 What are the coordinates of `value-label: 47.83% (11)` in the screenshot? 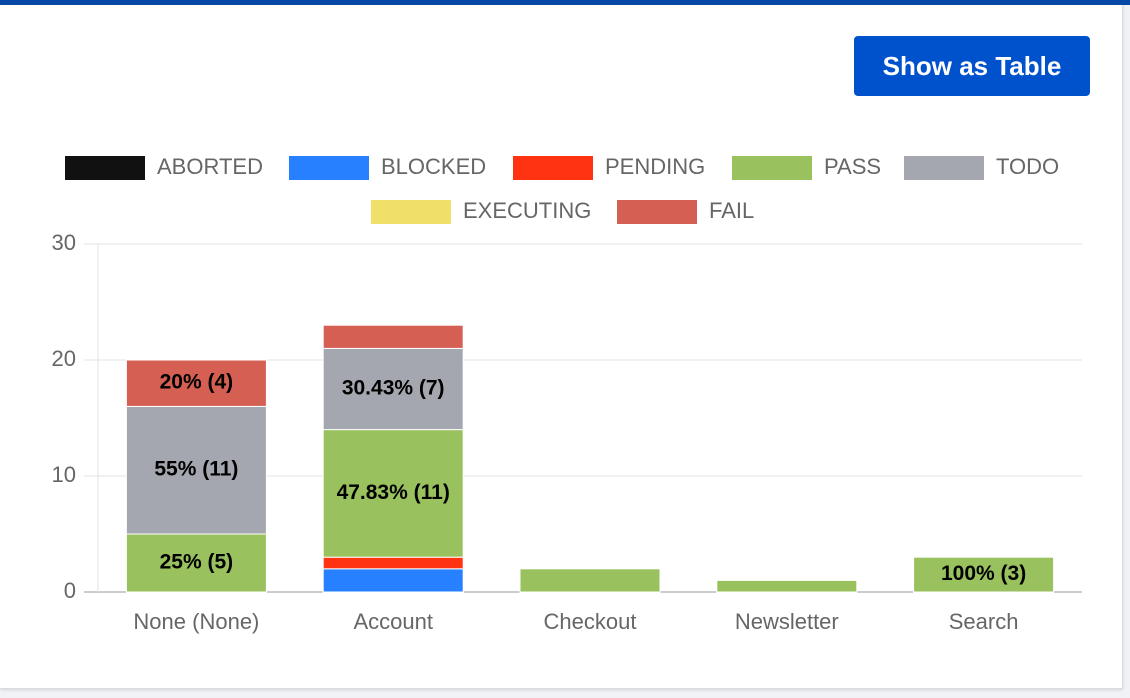 It's located at (393, 492).